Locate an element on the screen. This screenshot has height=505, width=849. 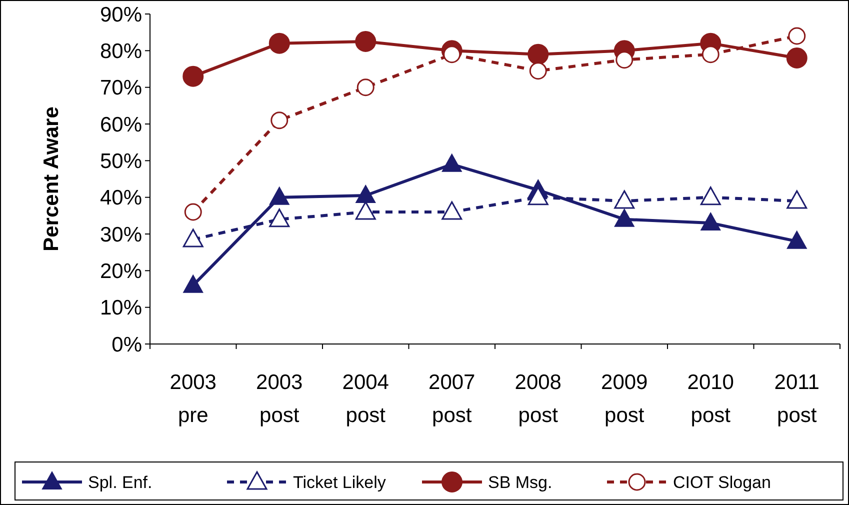
y-axis-title: Percent Aware is located at coordinates (51, 179).